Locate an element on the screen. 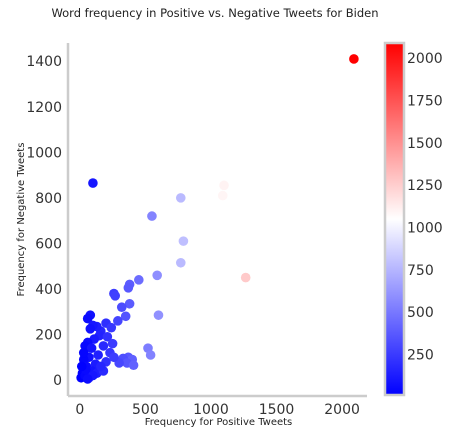 Image resolution: width=474 pixels, height=442 pixels. y-tick-label: 1400 is located at coordinates (44, 62).